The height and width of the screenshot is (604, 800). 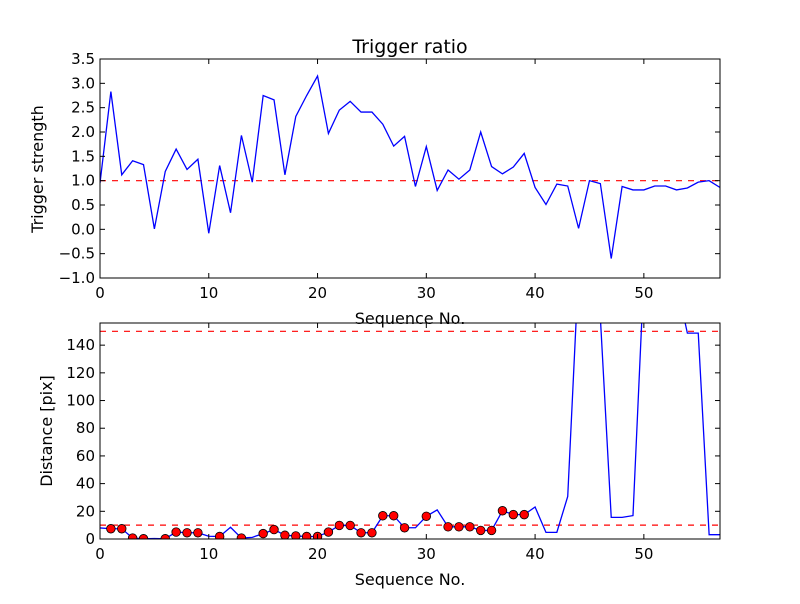 I want to click on bottom-x-axis-label: Sequence No., so click(x=410, y=579).